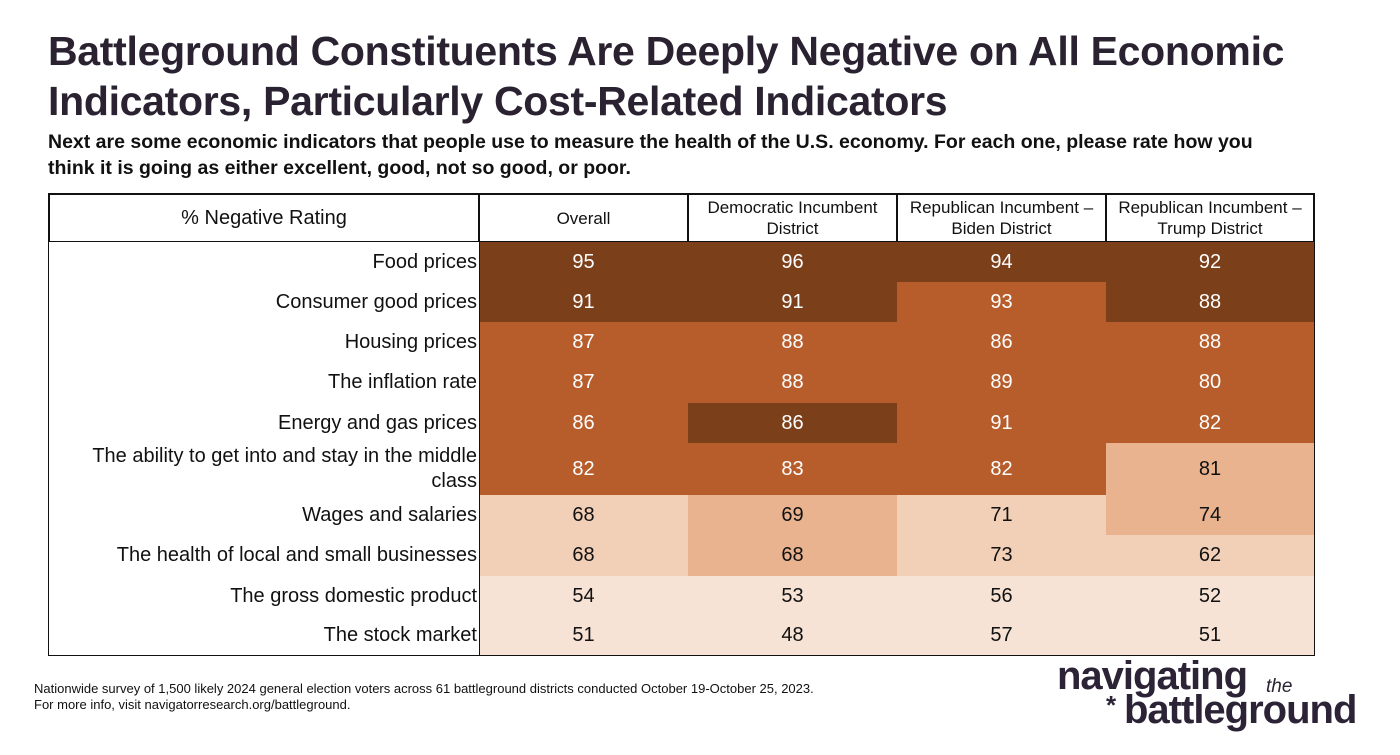  I want to click on column-divider, so click(479, 424).